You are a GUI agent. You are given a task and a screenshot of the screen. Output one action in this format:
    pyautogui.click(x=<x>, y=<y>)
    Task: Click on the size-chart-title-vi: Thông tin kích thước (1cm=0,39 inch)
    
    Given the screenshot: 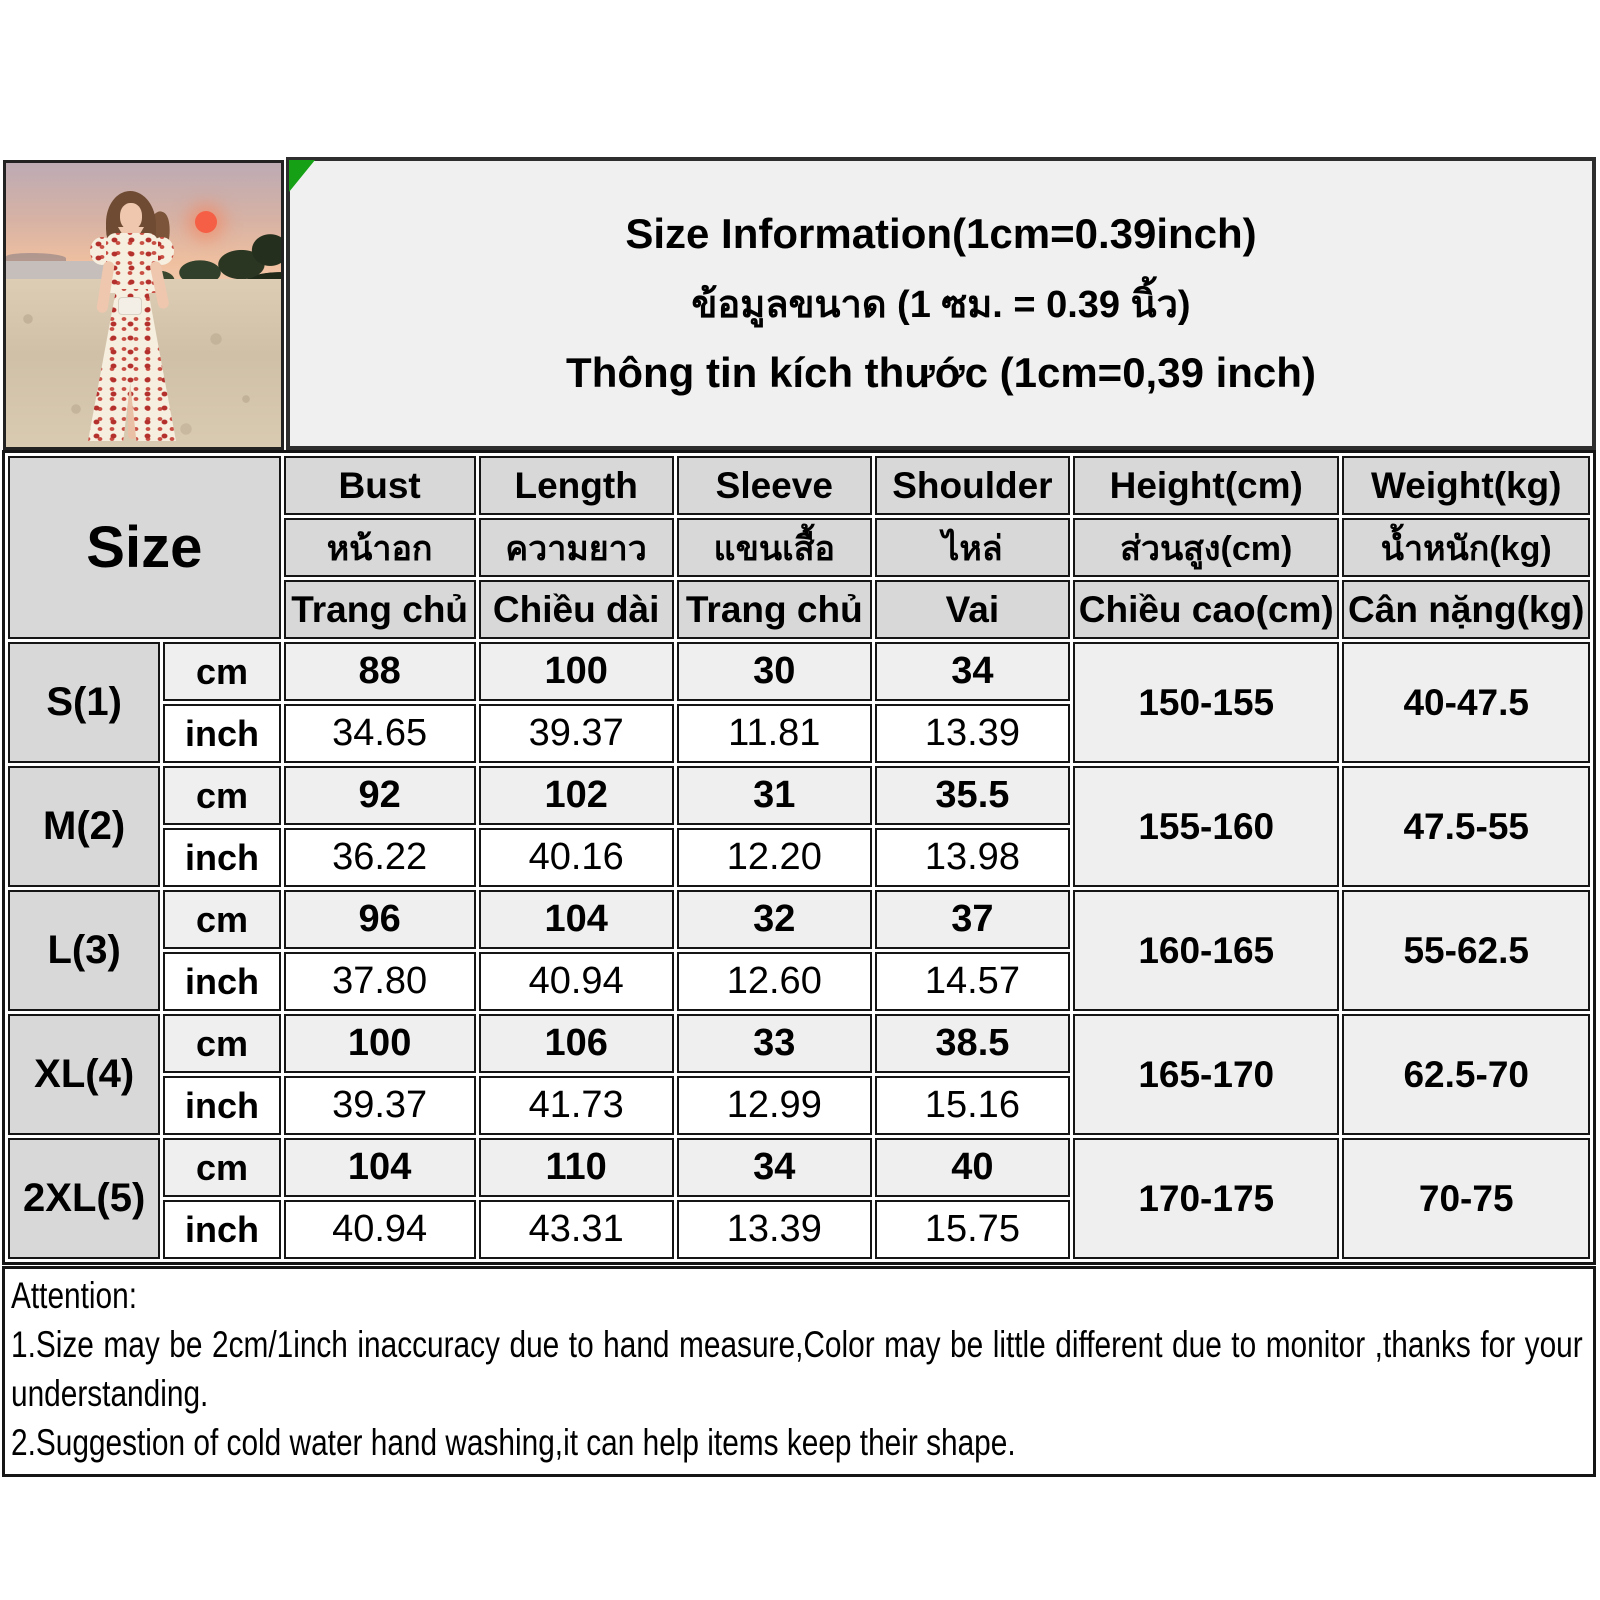 What is the action you would take?
    pyautogui.click(x=941, y=372)
    